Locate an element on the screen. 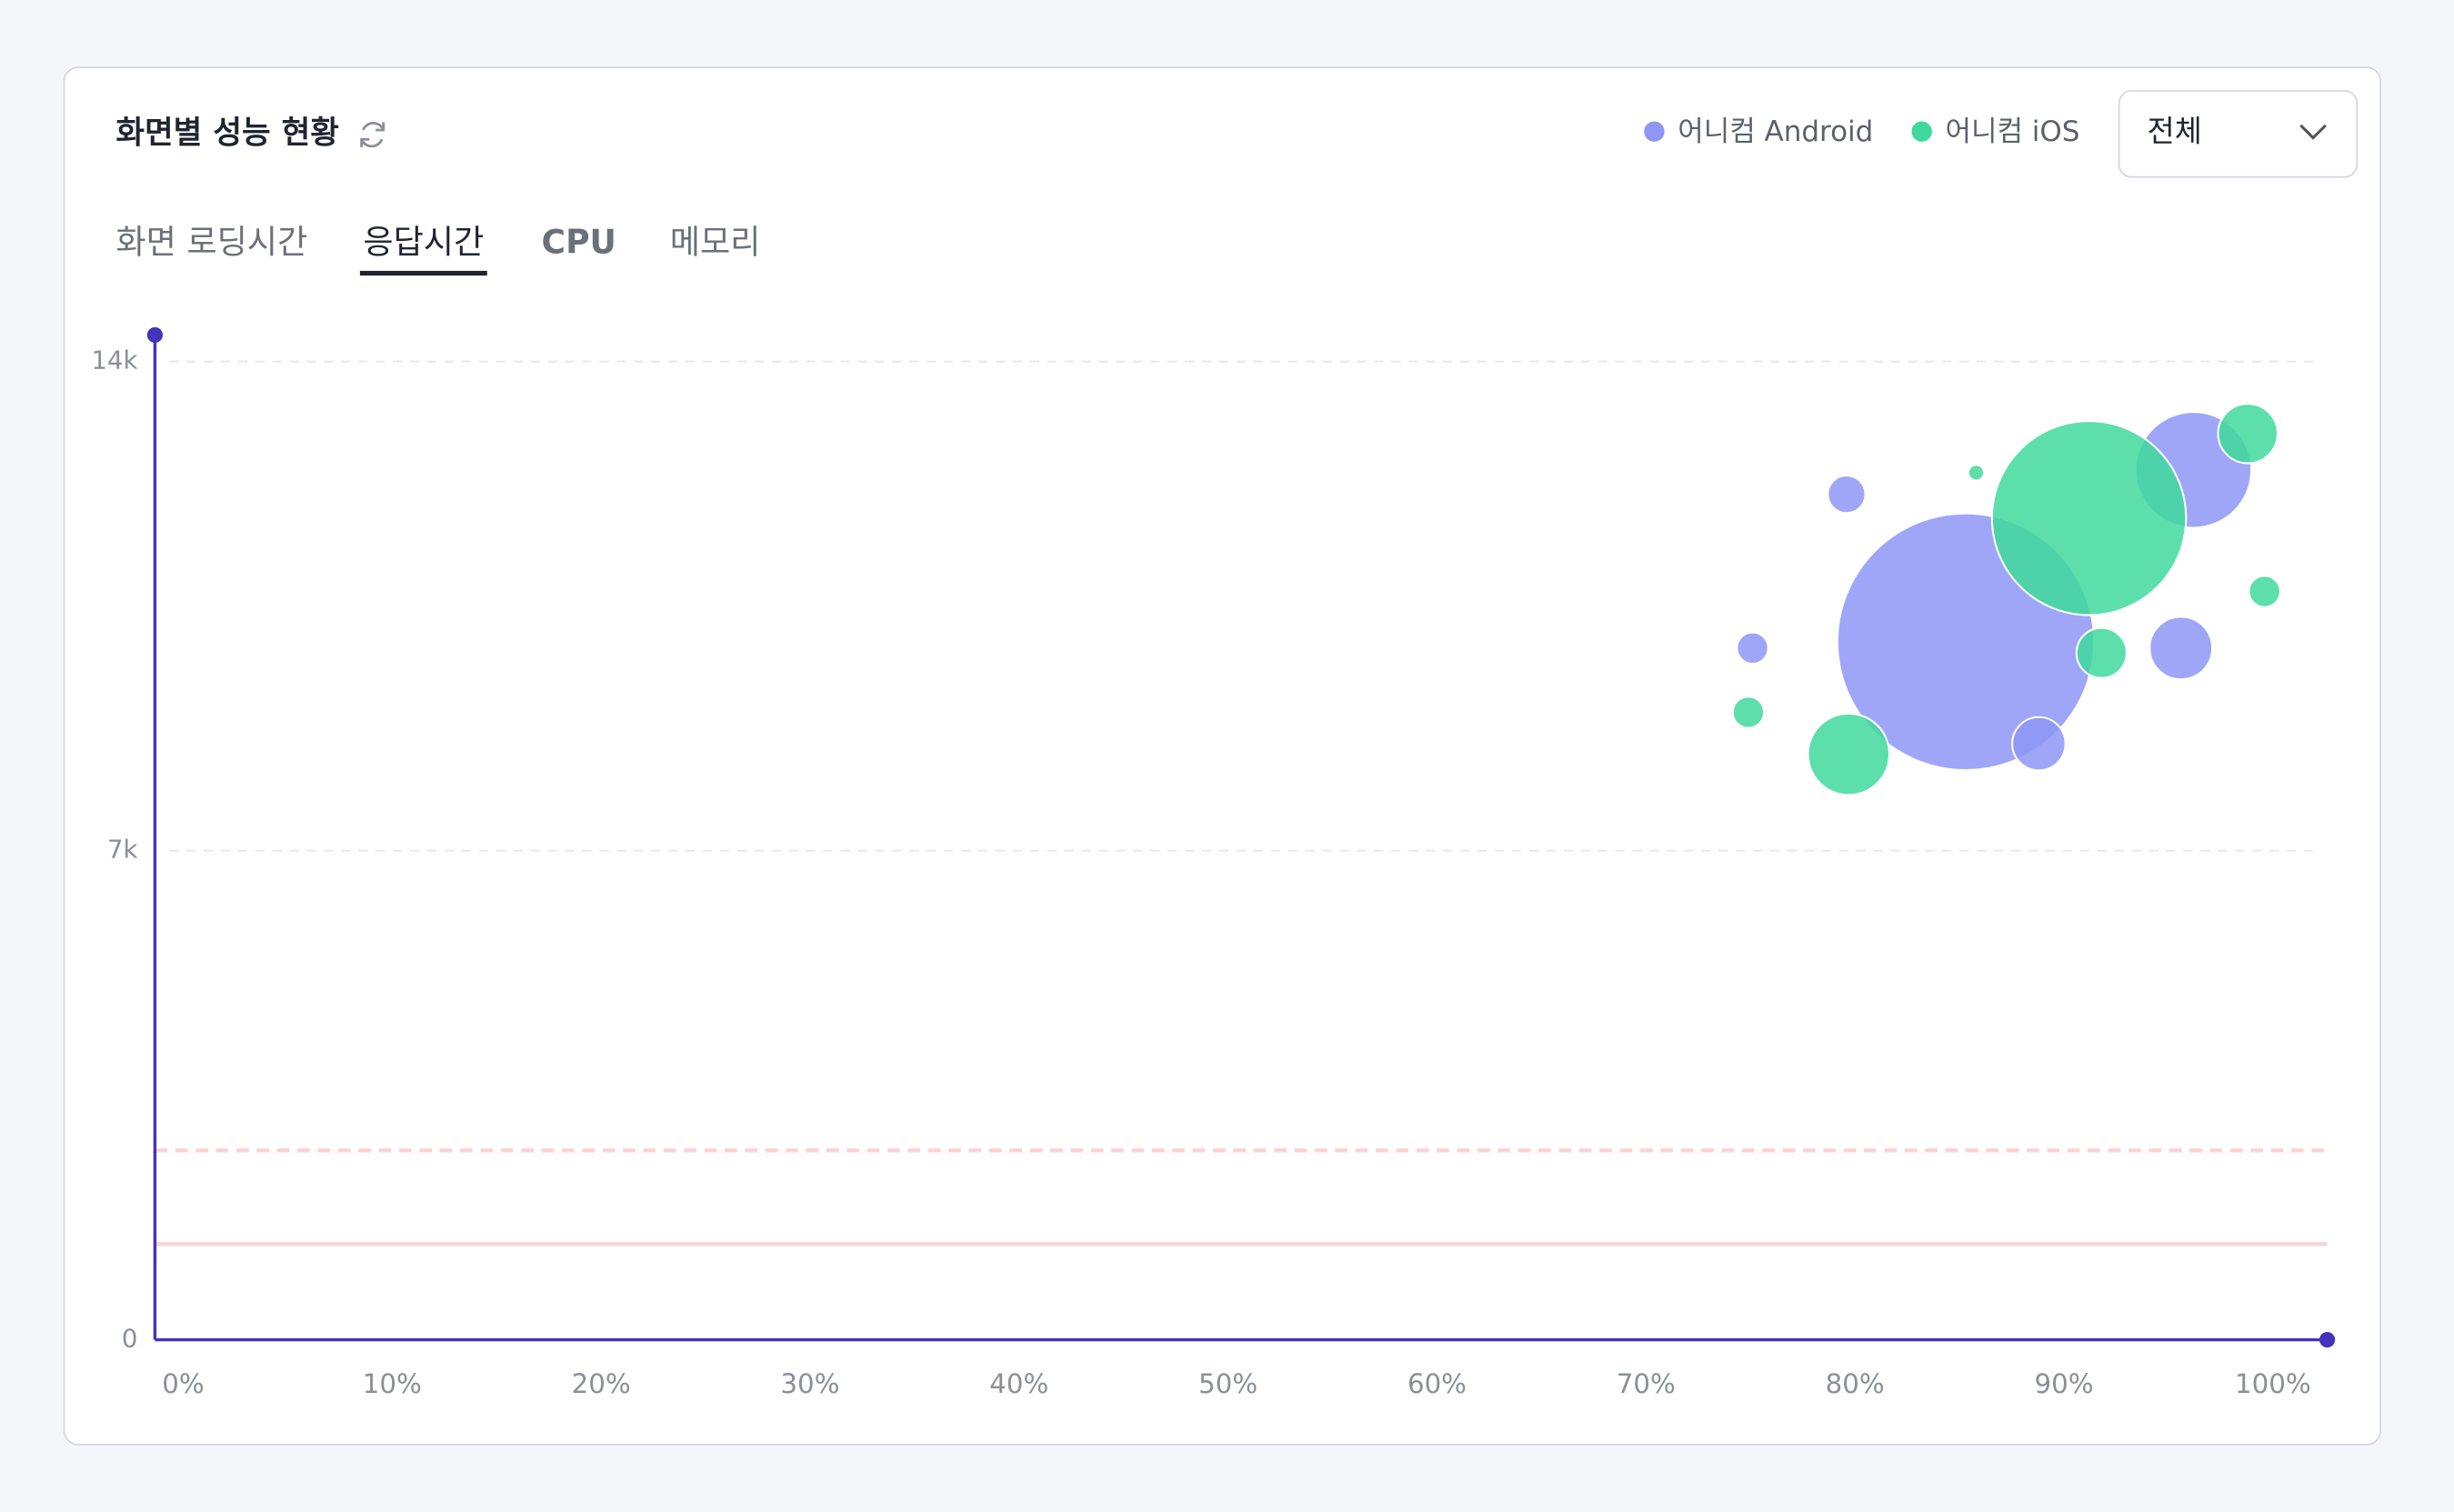 Image resolution: width=2454 pixels, height=1512 pixels. x-tick-label: 90% is located at coordinates (2063, 1383).